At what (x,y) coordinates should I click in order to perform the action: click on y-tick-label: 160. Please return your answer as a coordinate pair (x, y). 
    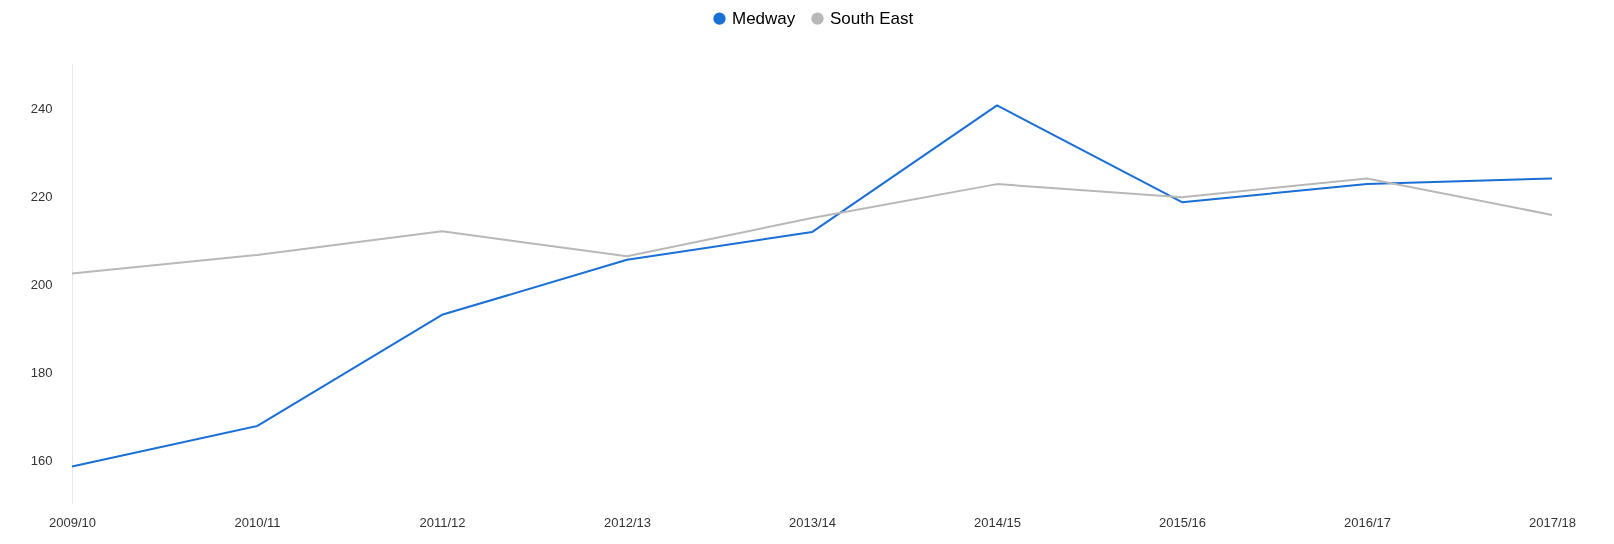
    Looking at the image, I should click on (41, 460).